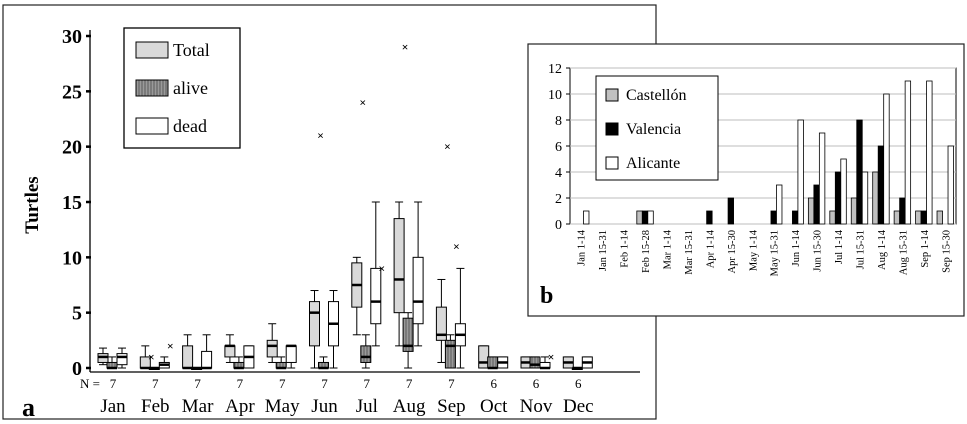  Describe the element at coordinates (555, 95) in the screenshot. I see `y-tick-label: 10` at that location.